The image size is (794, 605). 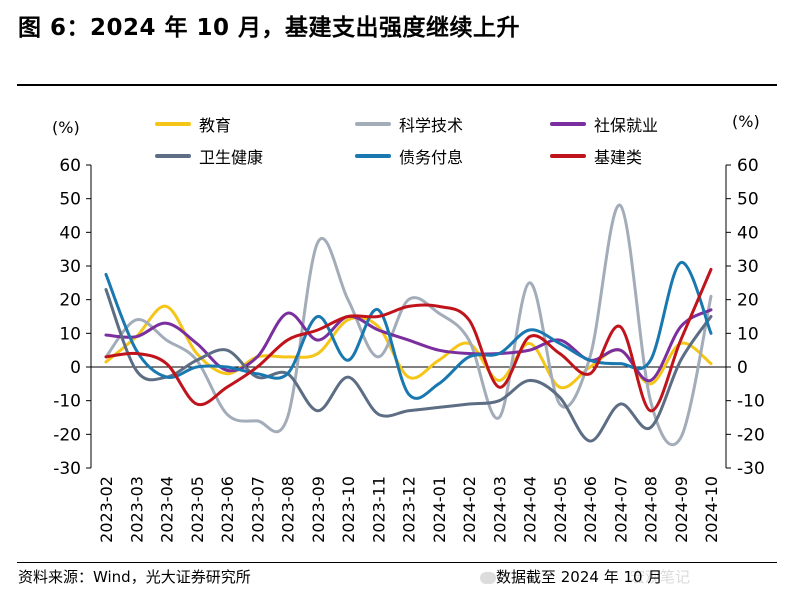 What do you see at coordinates (748, 233) in the screenshot?
I see `y-tick-label-right: 40` at bounding box center [748, 233].